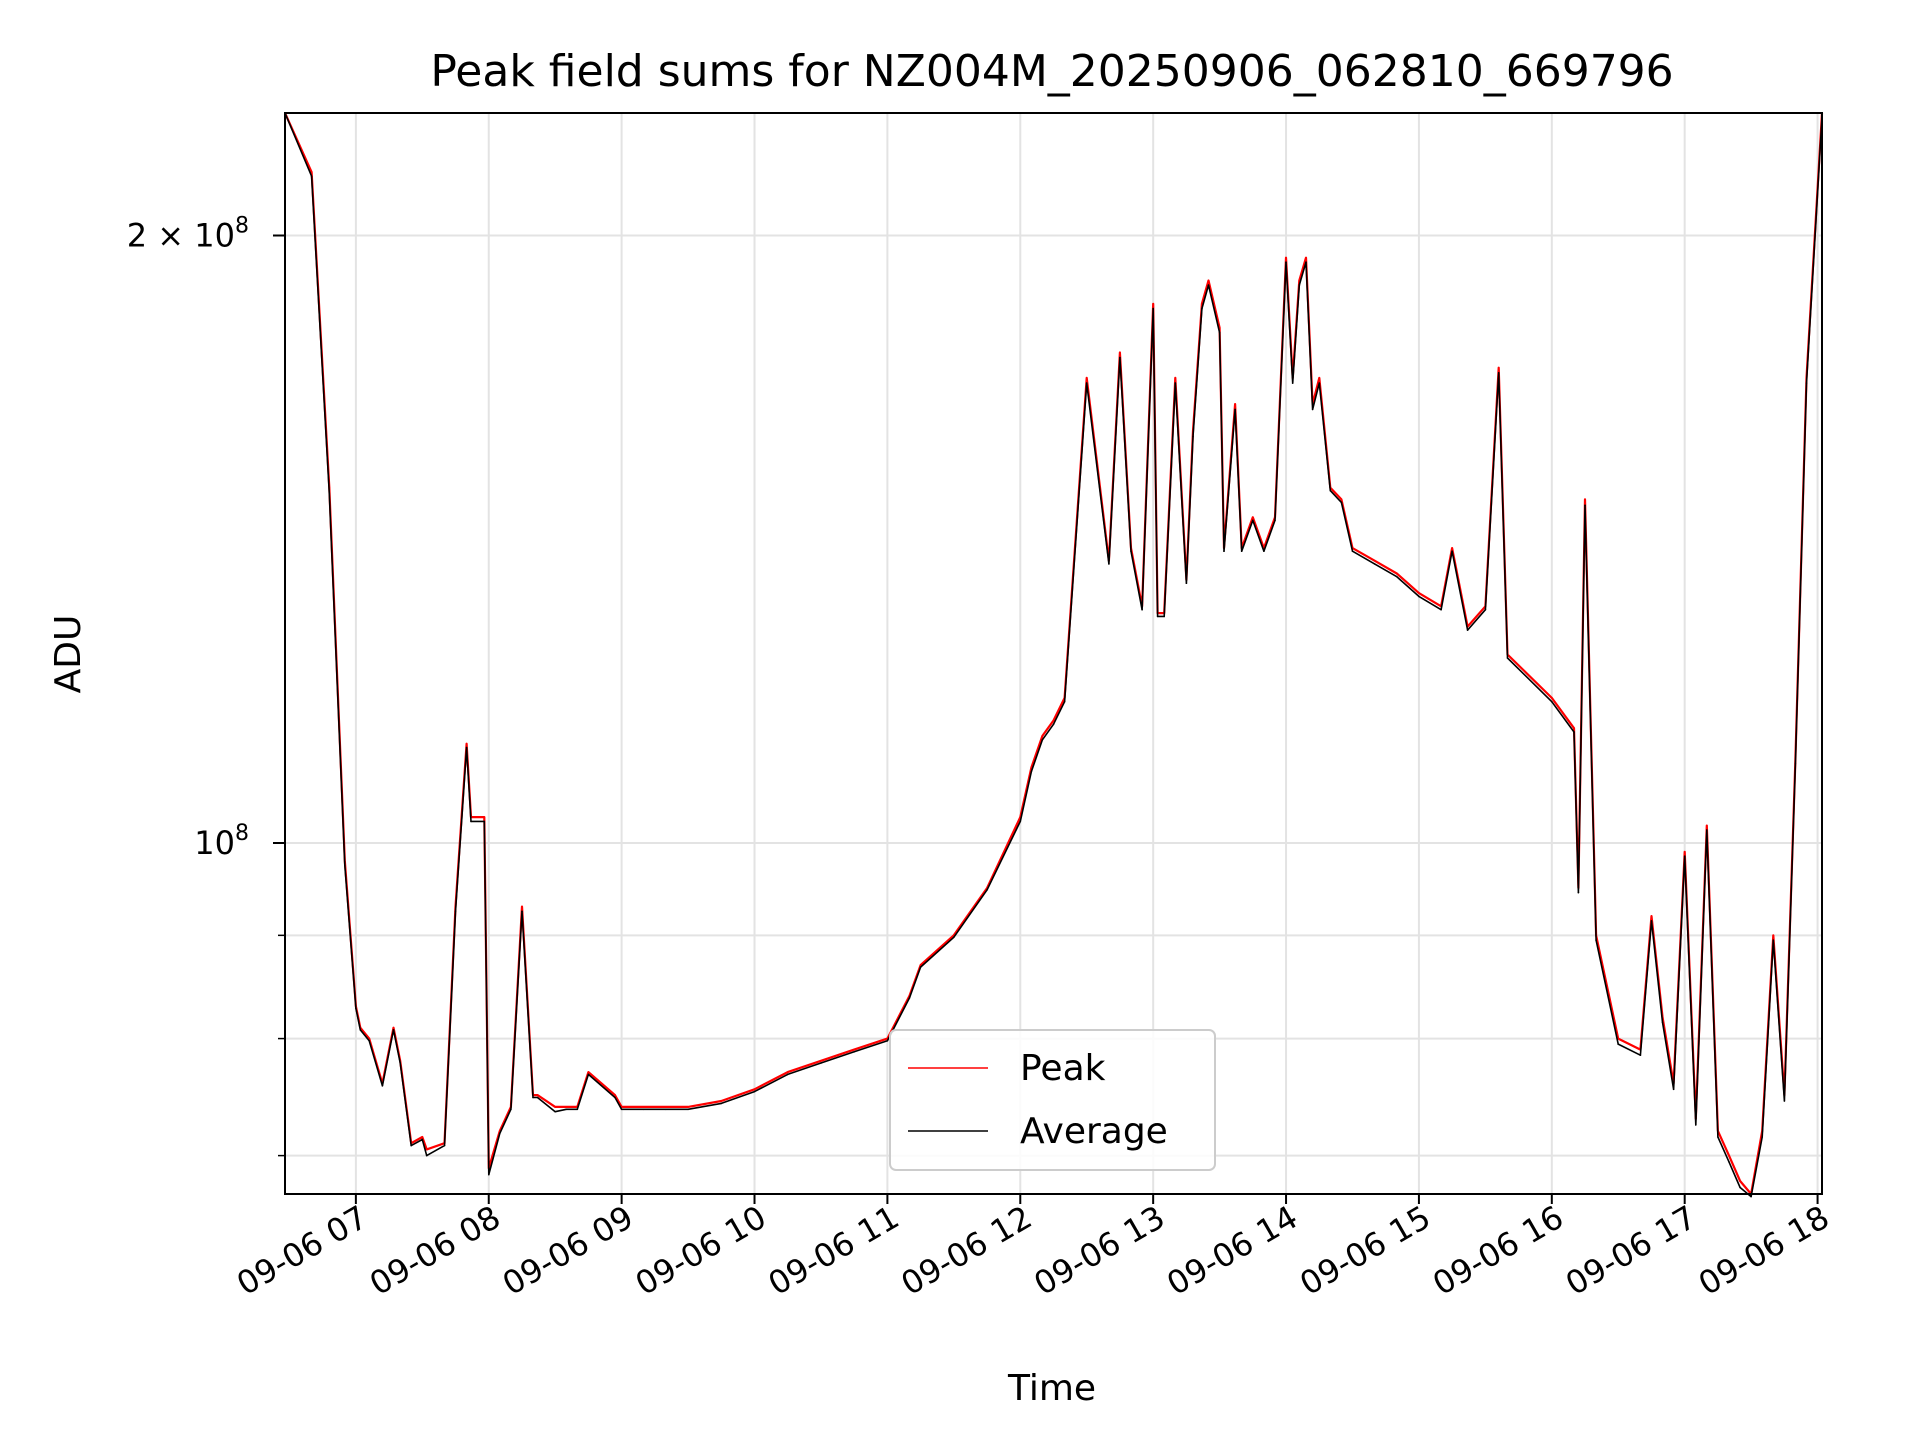  Describe the element at coordinates (221, 841) in the screenshot. I see `y-tick-label: 108` at that location.